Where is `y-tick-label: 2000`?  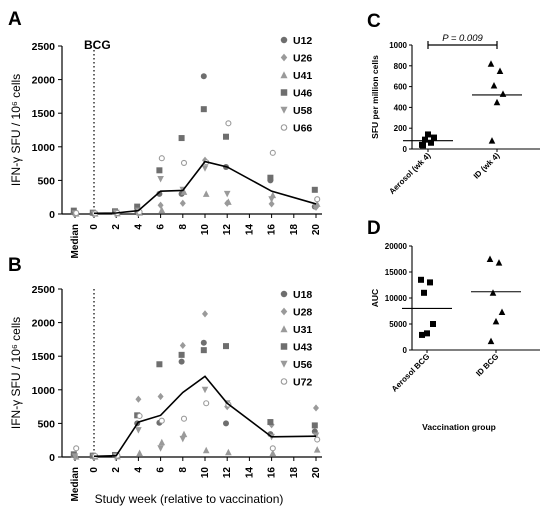 y-tick-label: 2000 is located at coordinates (44, 324).